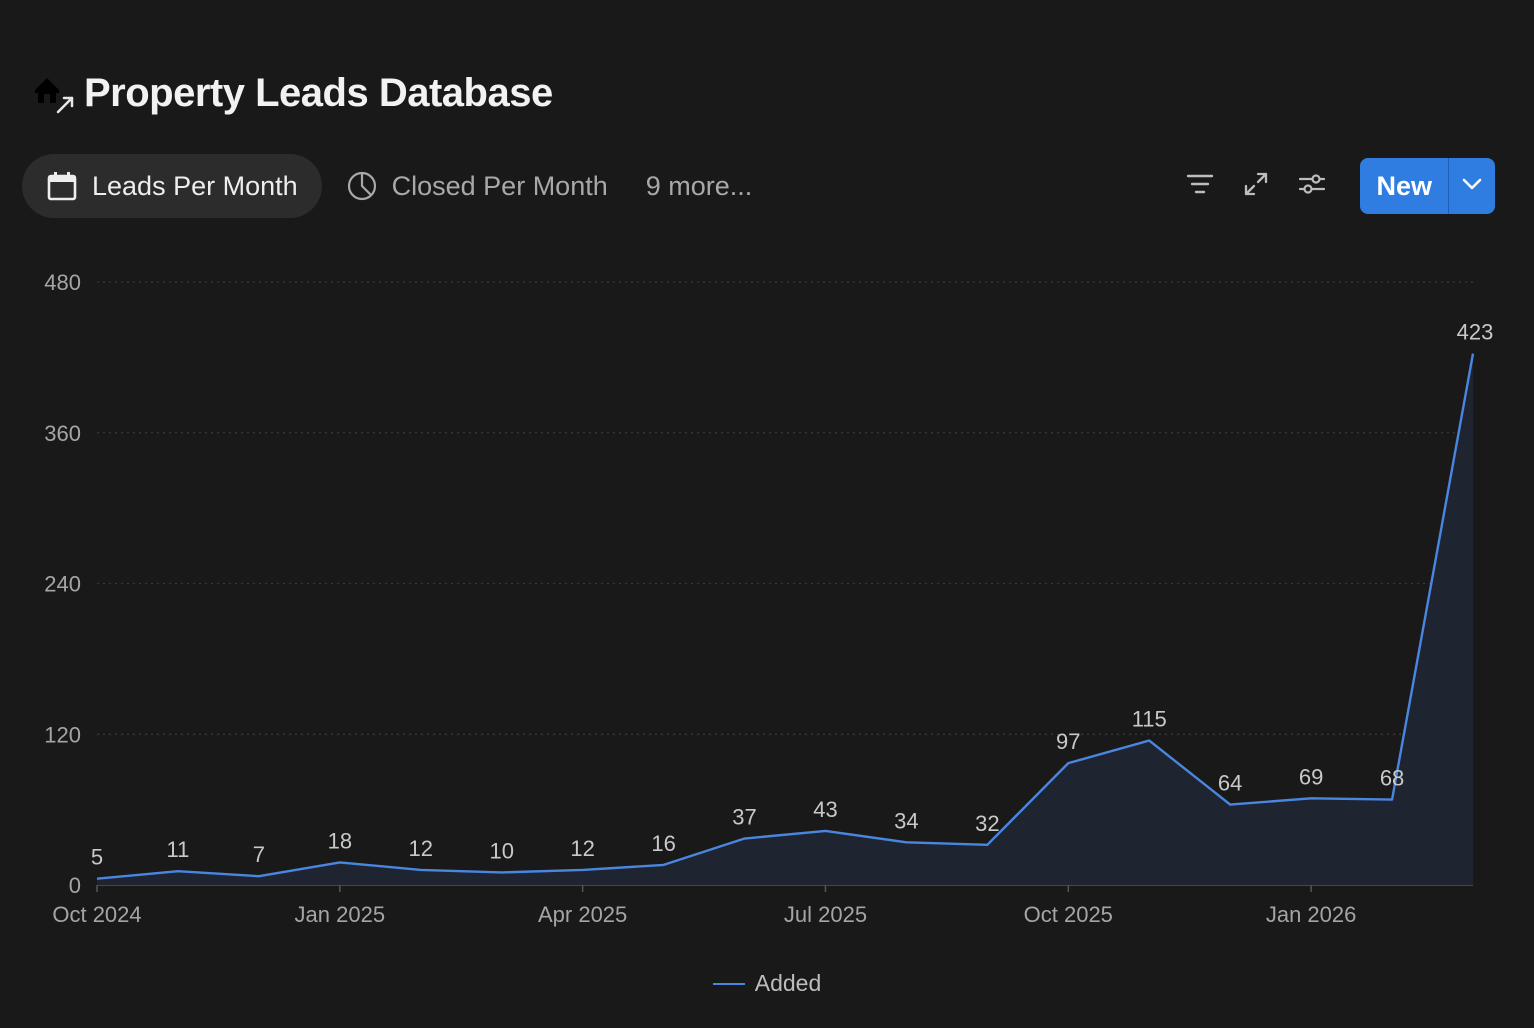  I want to click on house-arrow-icon, so click(55, 93).